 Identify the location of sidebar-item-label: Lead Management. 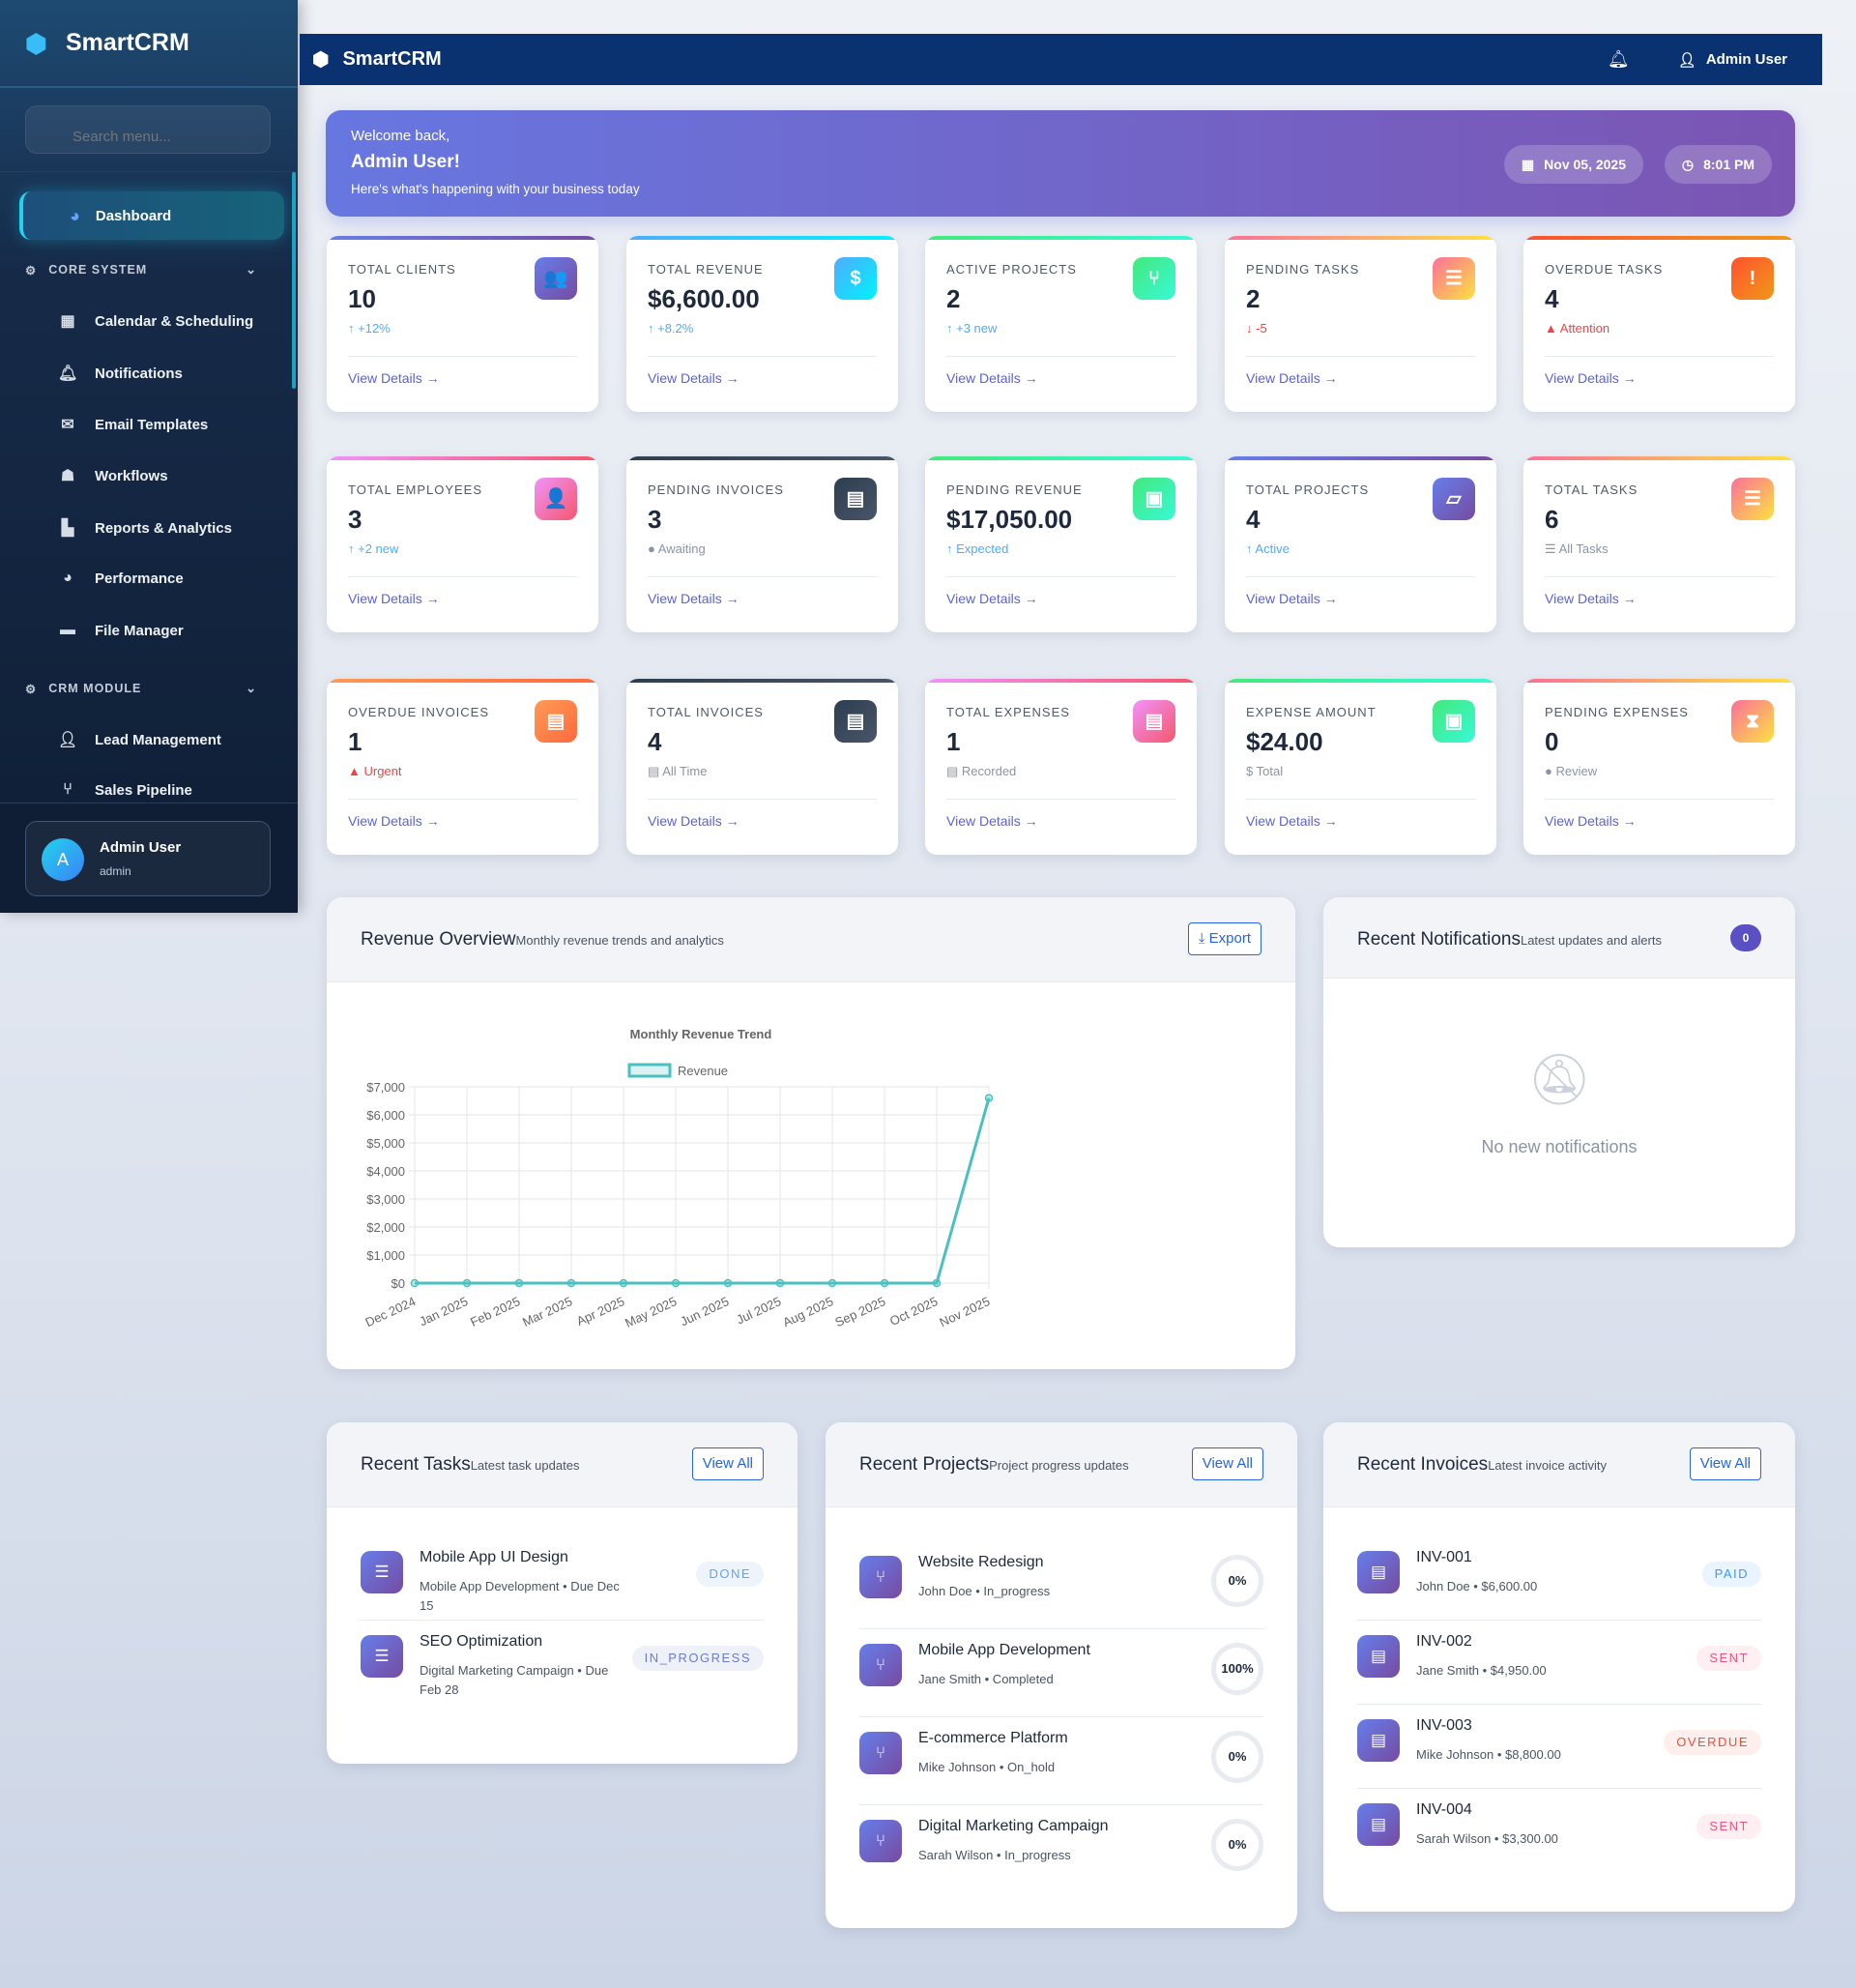
(158, 739).